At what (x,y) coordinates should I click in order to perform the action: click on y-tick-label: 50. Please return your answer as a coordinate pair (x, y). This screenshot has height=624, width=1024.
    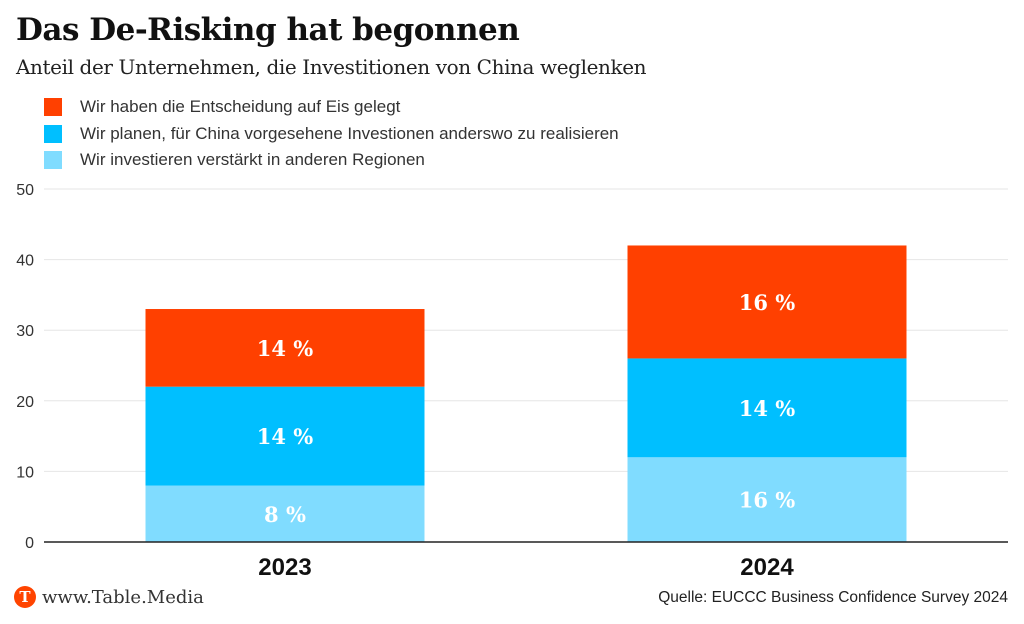
    Looking at the image, I should click on (25, 190).